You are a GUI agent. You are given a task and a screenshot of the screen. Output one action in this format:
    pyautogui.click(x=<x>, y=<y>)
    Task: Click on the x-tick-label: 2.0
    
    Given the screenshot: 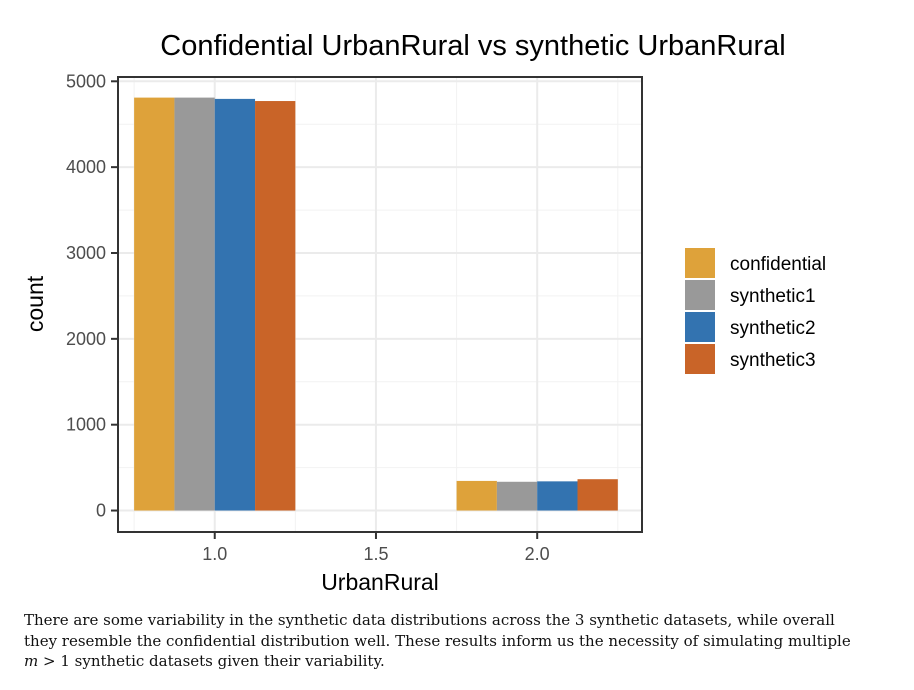 What is the action you would take?
    pyautogui.click(x=537, y=554)
    